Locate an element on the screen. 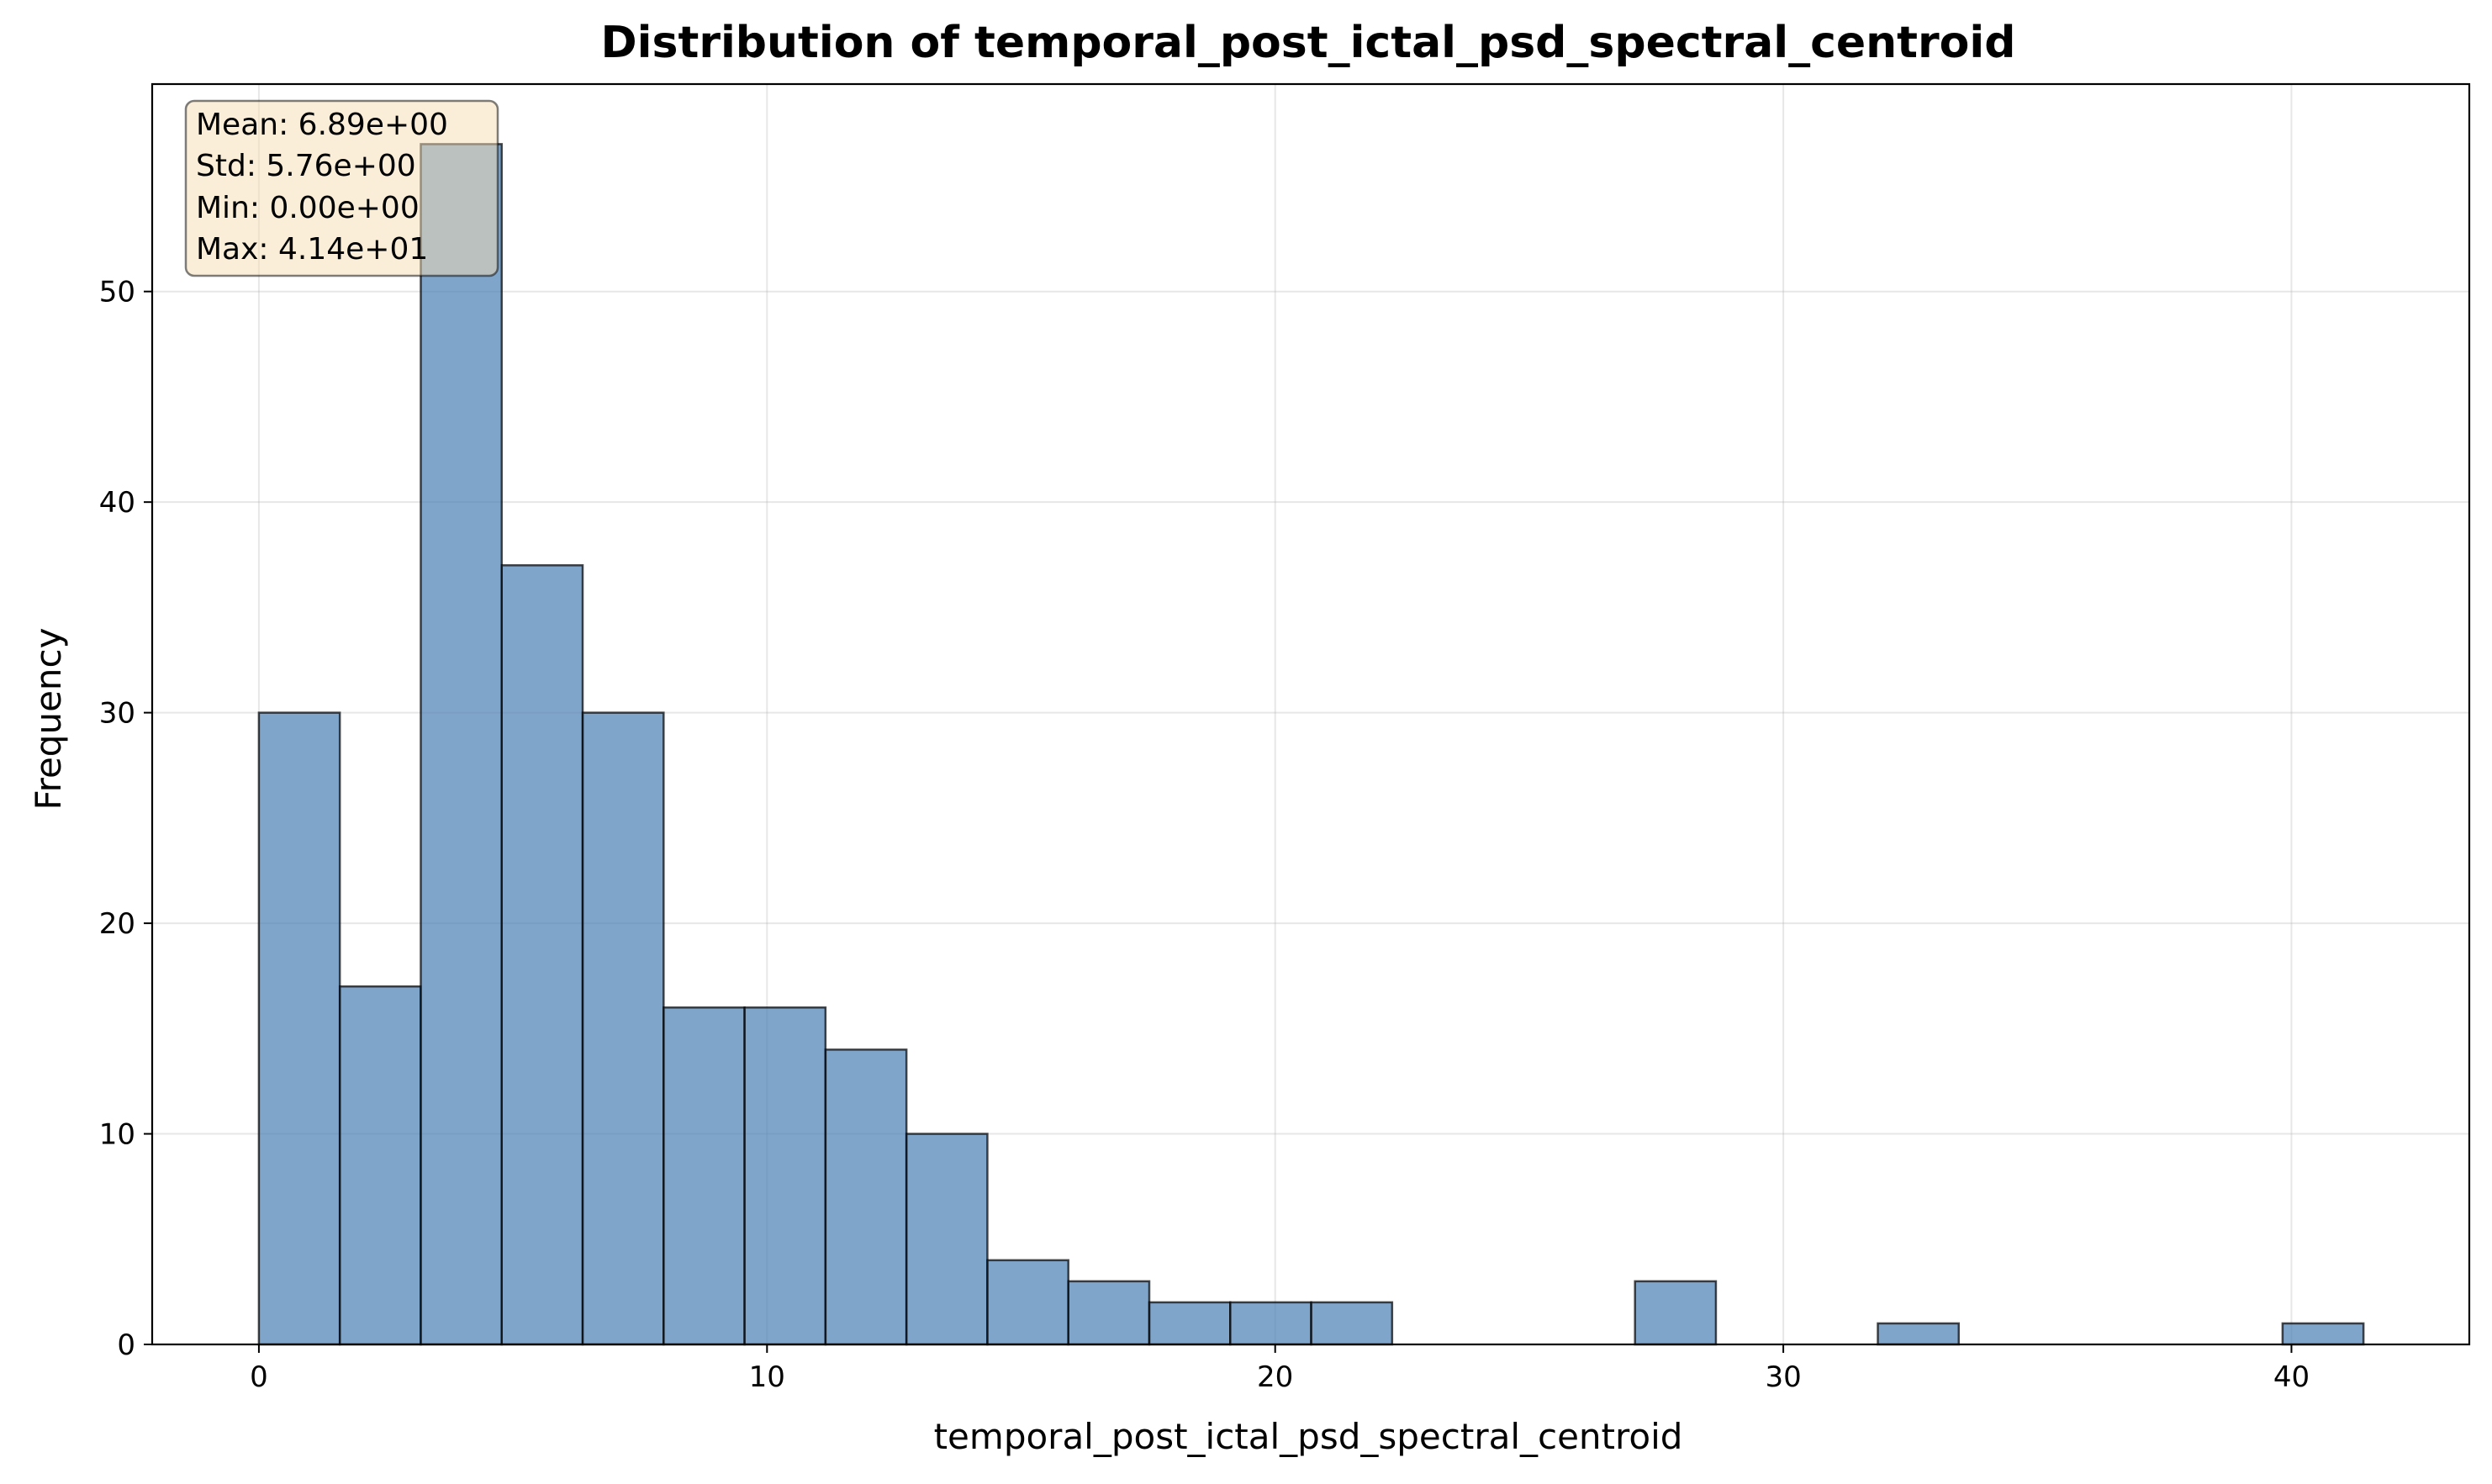  x-tick-label: 30 is located at coordinates (1783, 1377).